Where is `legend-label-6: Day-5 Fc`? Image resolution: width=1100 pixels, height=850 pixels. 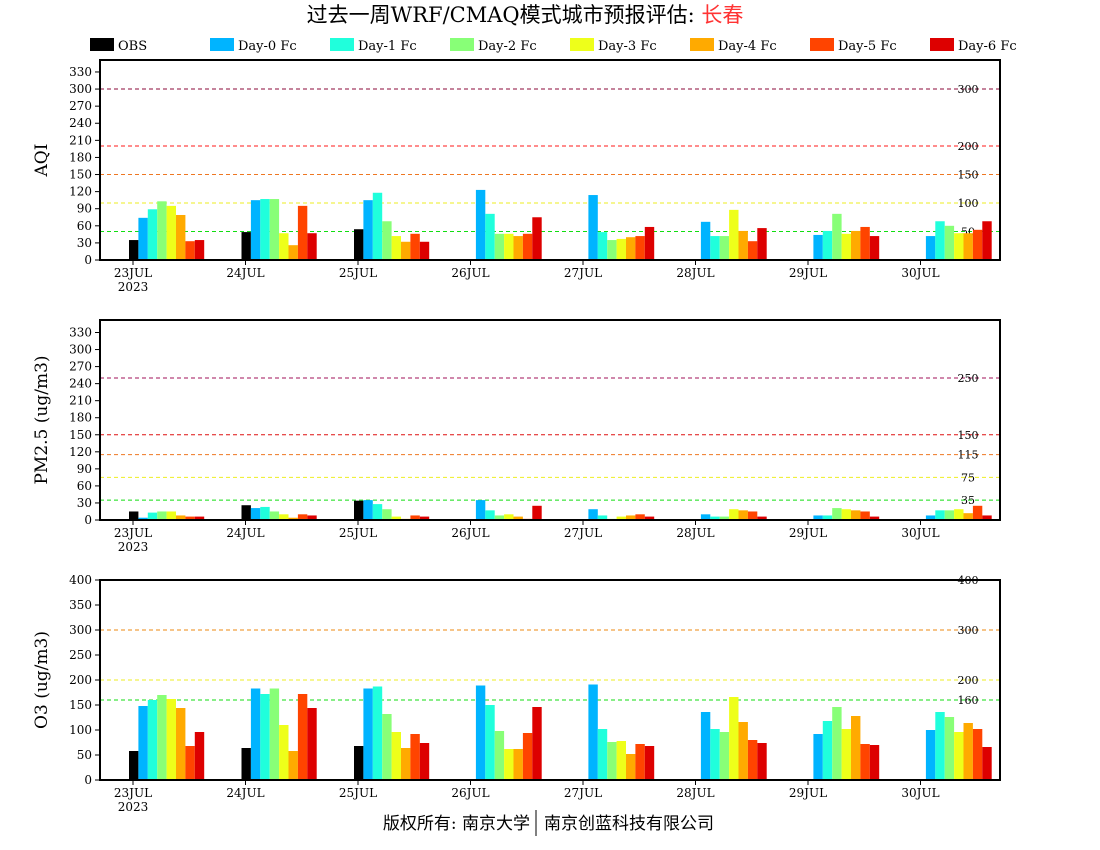
legend-label-6: Day-5 Fc is located at coordinates (867, 46).